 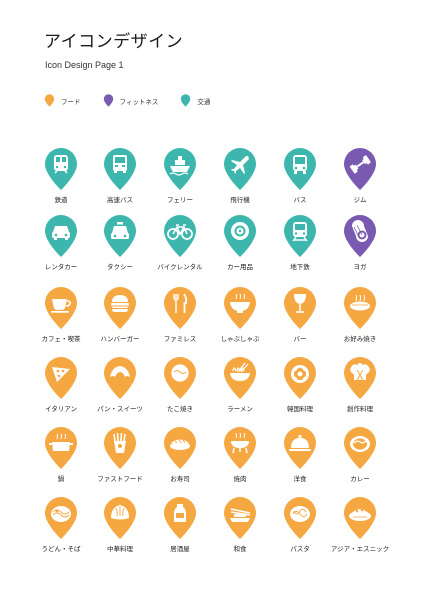 I want to click on icon-label: 高速バス, so click(x=120, y=200).